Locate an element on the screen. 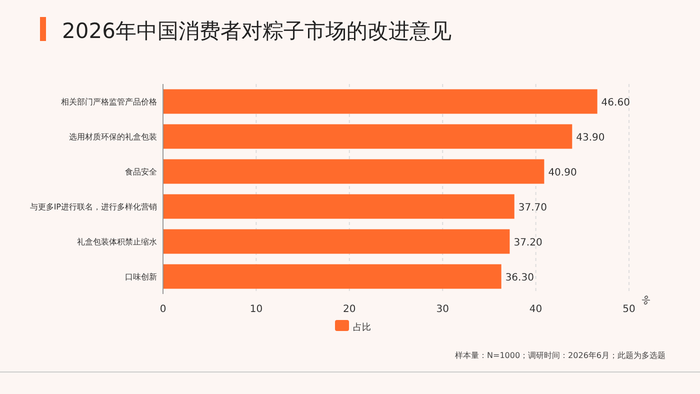 The height and width of the screenshot is (394, 700). x-tick-label: 50 is located at coordinates (629, 309).